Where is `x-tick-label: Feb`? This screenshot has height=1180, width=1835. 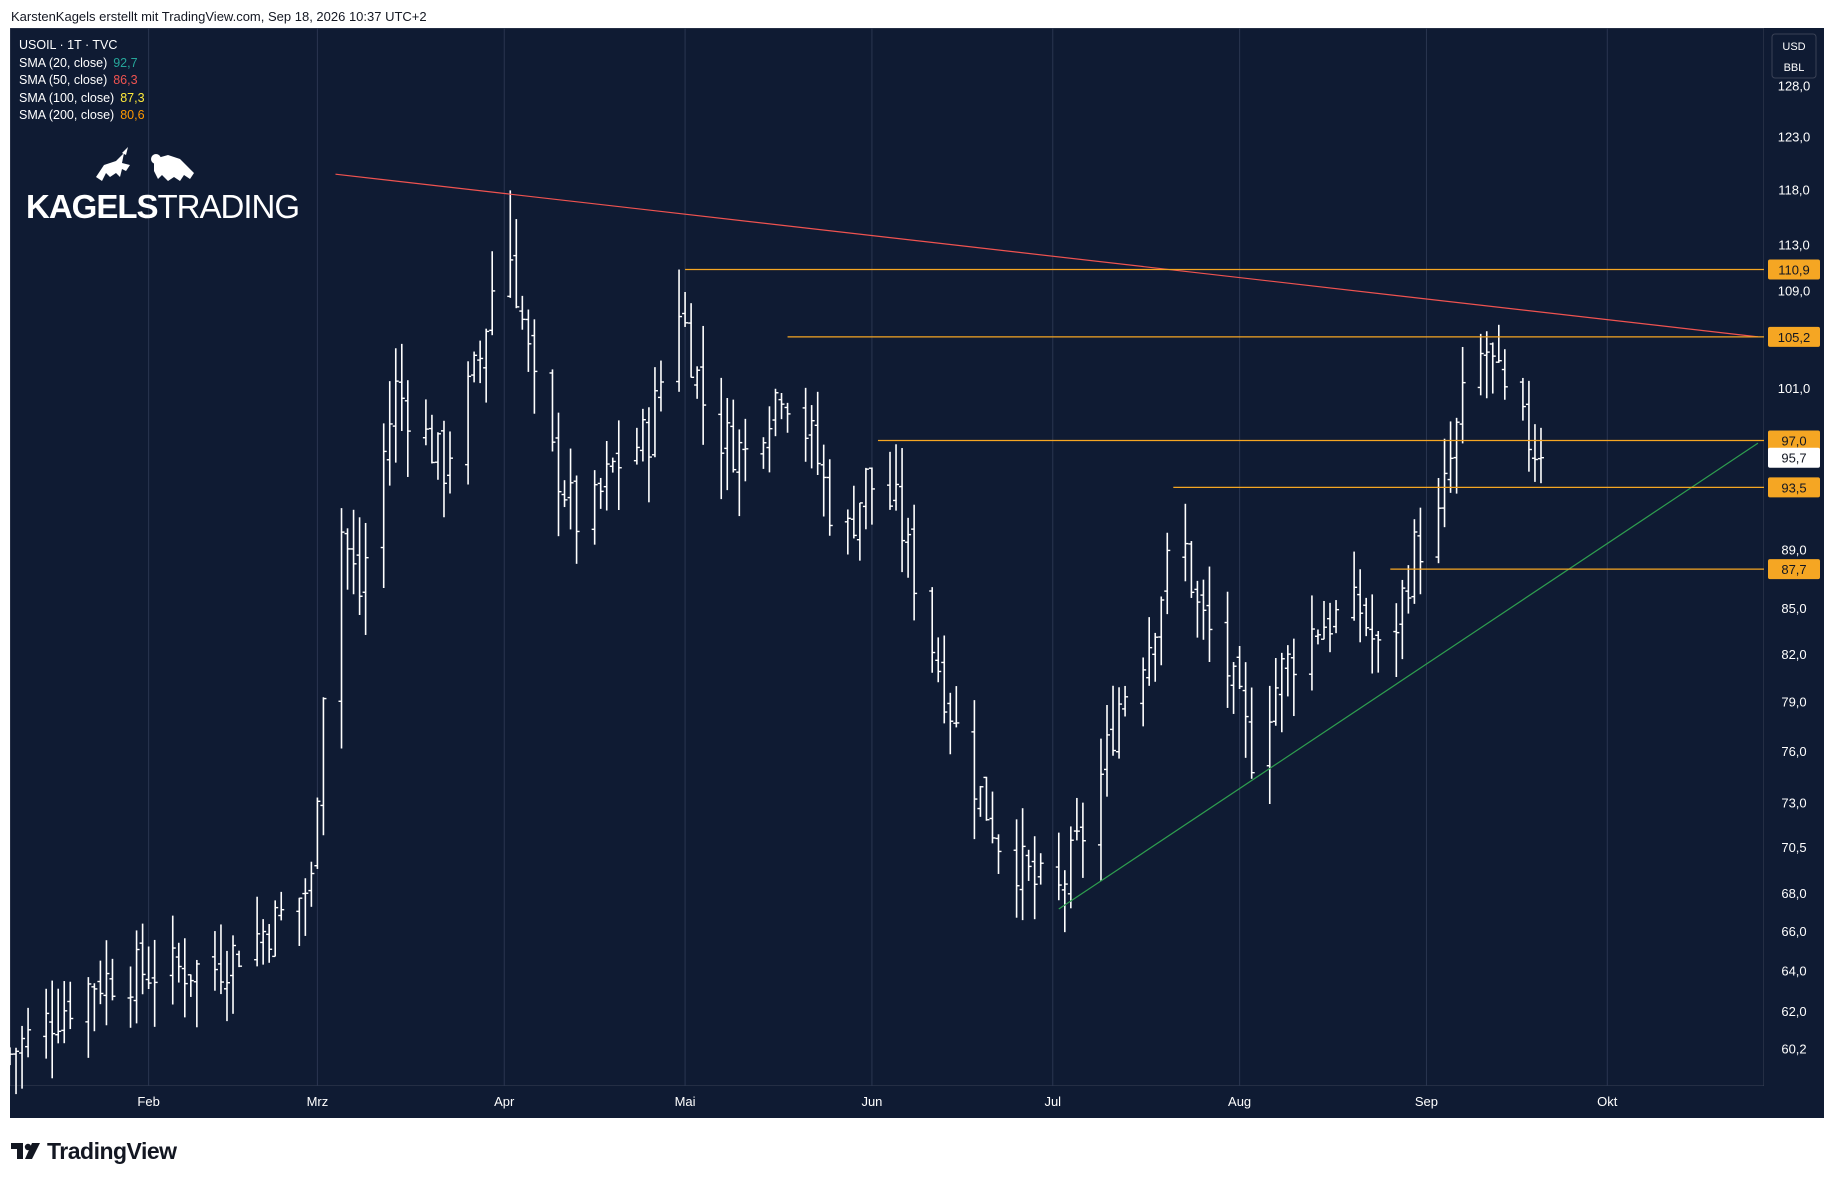 x-tick-label: Feb is located at coordinates (148, 1101).